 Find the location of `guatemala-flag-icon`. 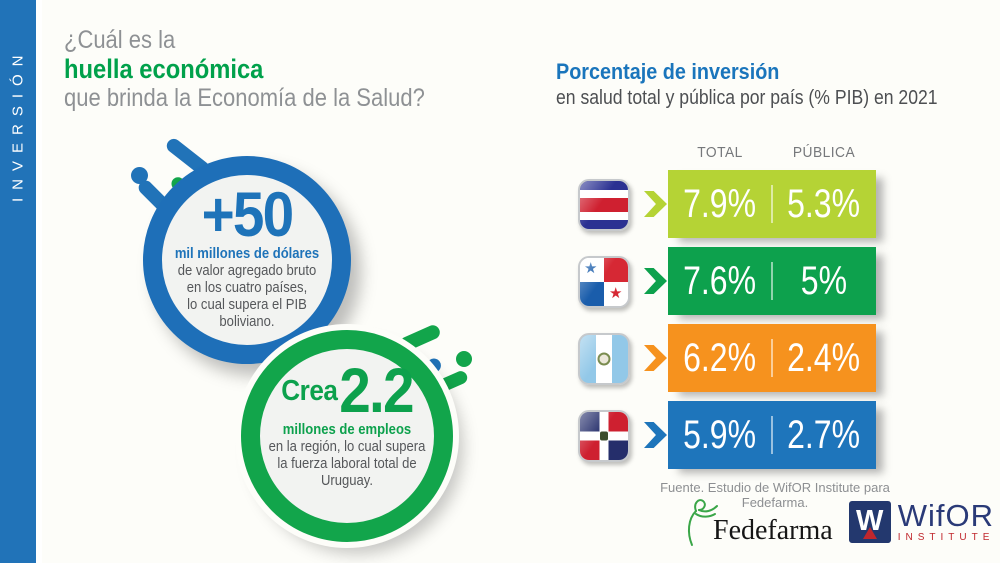

guatemala-flag-icon is located at coordinates (604, 359).